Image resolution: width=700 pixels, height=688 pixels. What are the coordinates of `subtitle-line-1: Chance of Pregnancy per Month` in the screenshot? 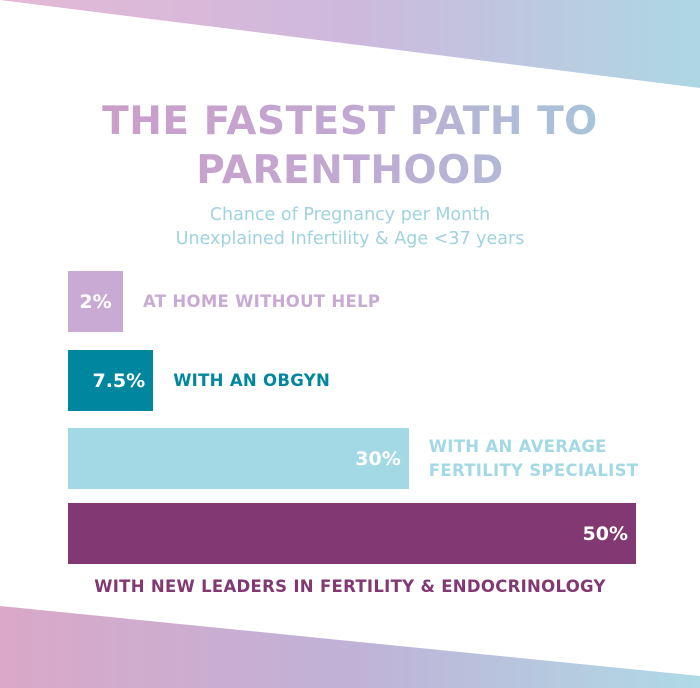 It's located at (350, 215).